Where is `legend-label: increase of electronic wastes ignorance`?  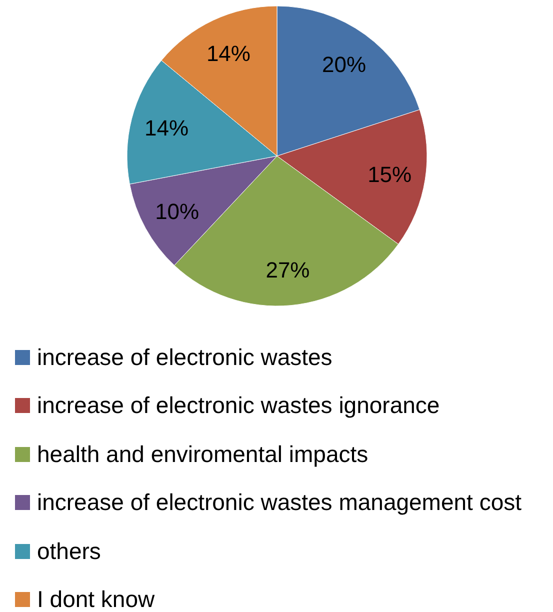
legend-label: increase of electronic wastes ignorance is located at coordinates (238, 405).